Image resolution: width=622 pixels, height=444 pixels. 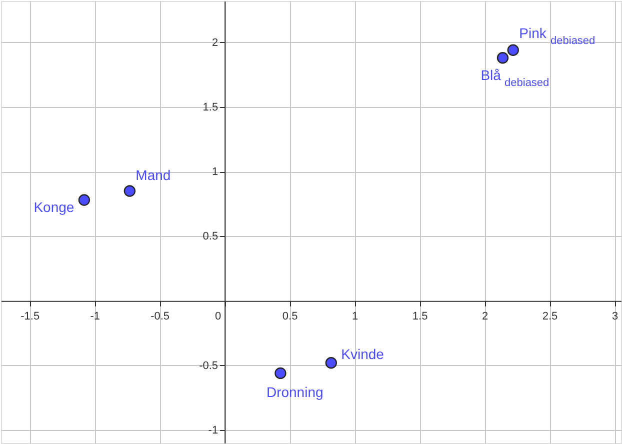 I want to click on x-tick-label: 0, so click(x=218, y=316).